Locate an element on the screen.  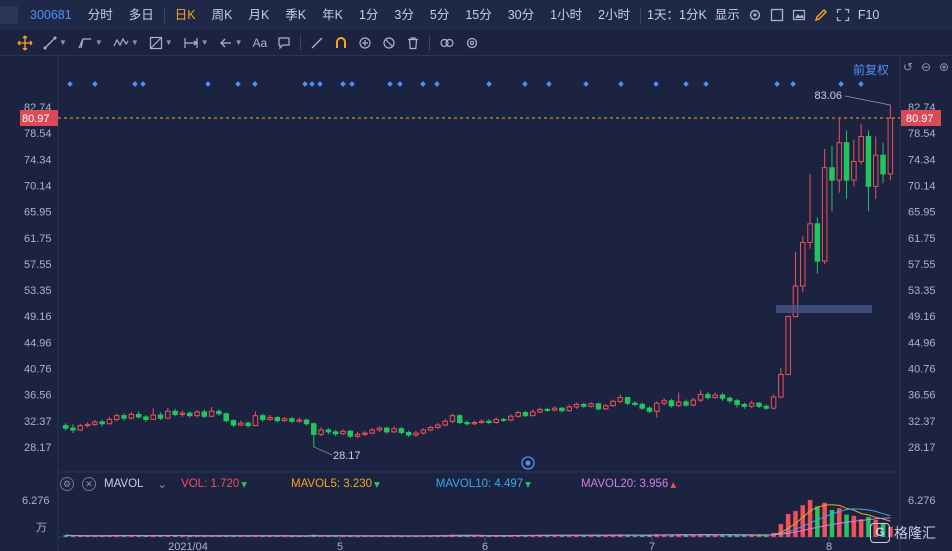
indicator-close-icon: ✕ is located at coordinates (89, 484).